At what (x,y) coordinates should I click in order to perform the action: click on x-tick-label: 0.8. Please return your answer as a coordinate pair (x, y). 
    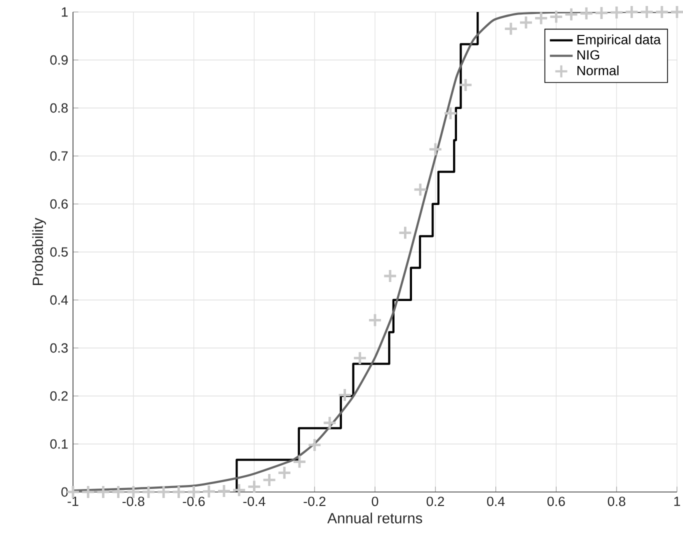
    Looking at the image, I should click on (617, 501).